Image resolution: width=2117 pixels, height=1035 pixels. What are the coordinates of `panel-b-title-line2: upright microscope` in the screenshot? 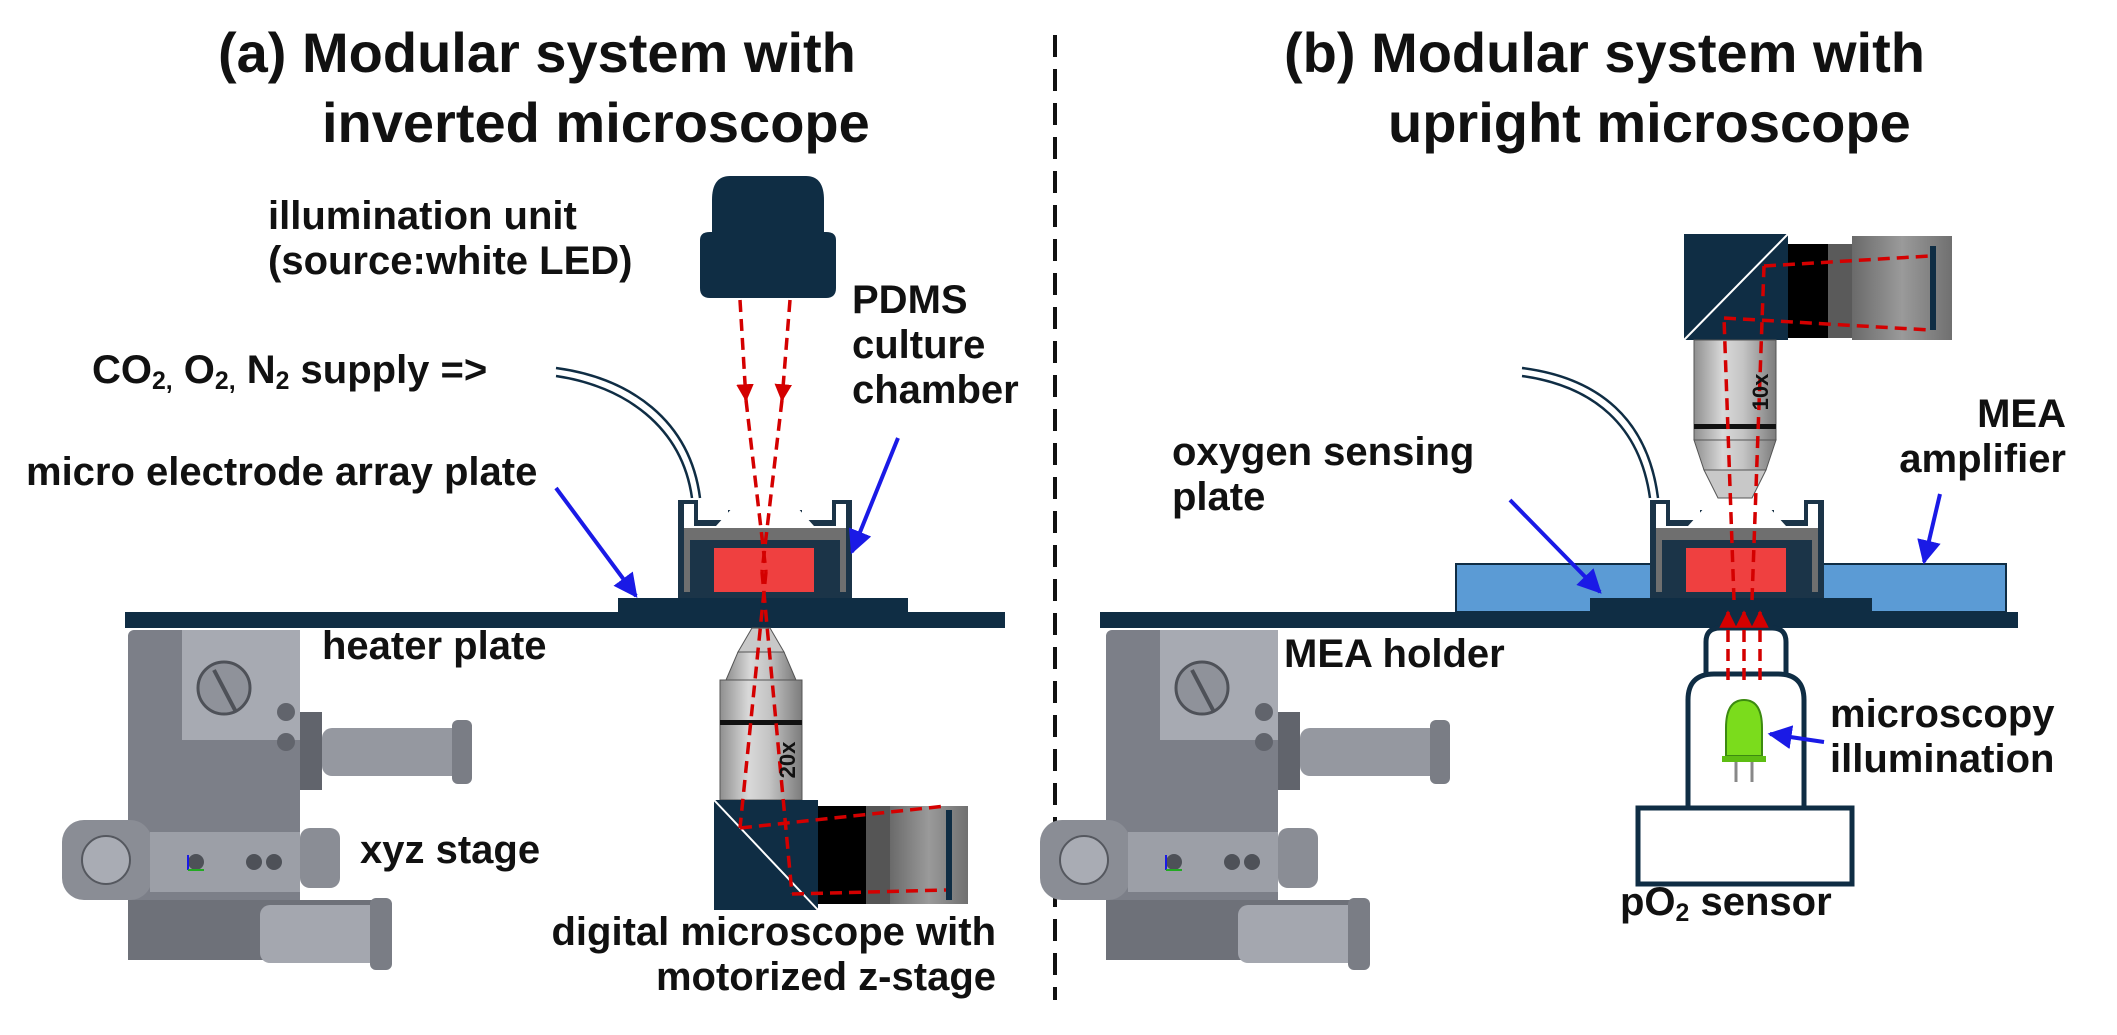 It's located at (1649, 122).